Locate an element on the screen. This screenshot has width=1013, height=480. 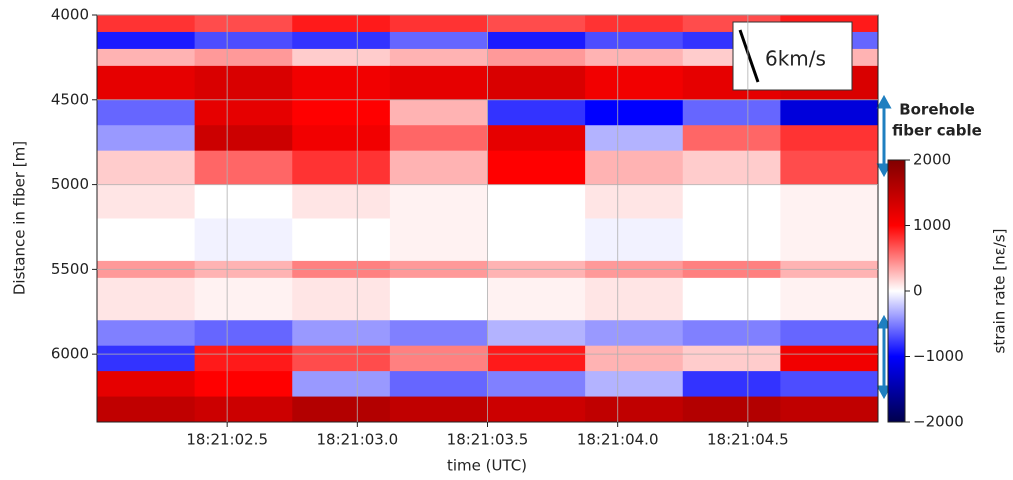
y-tick-label: 5500 is located at coordinates (70, 269).